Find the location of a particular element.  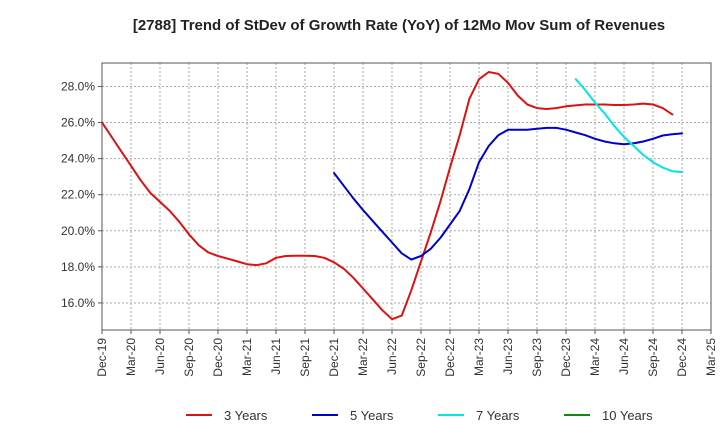

x-tick-label: Mar-20 is located at coordinates (131, 357).